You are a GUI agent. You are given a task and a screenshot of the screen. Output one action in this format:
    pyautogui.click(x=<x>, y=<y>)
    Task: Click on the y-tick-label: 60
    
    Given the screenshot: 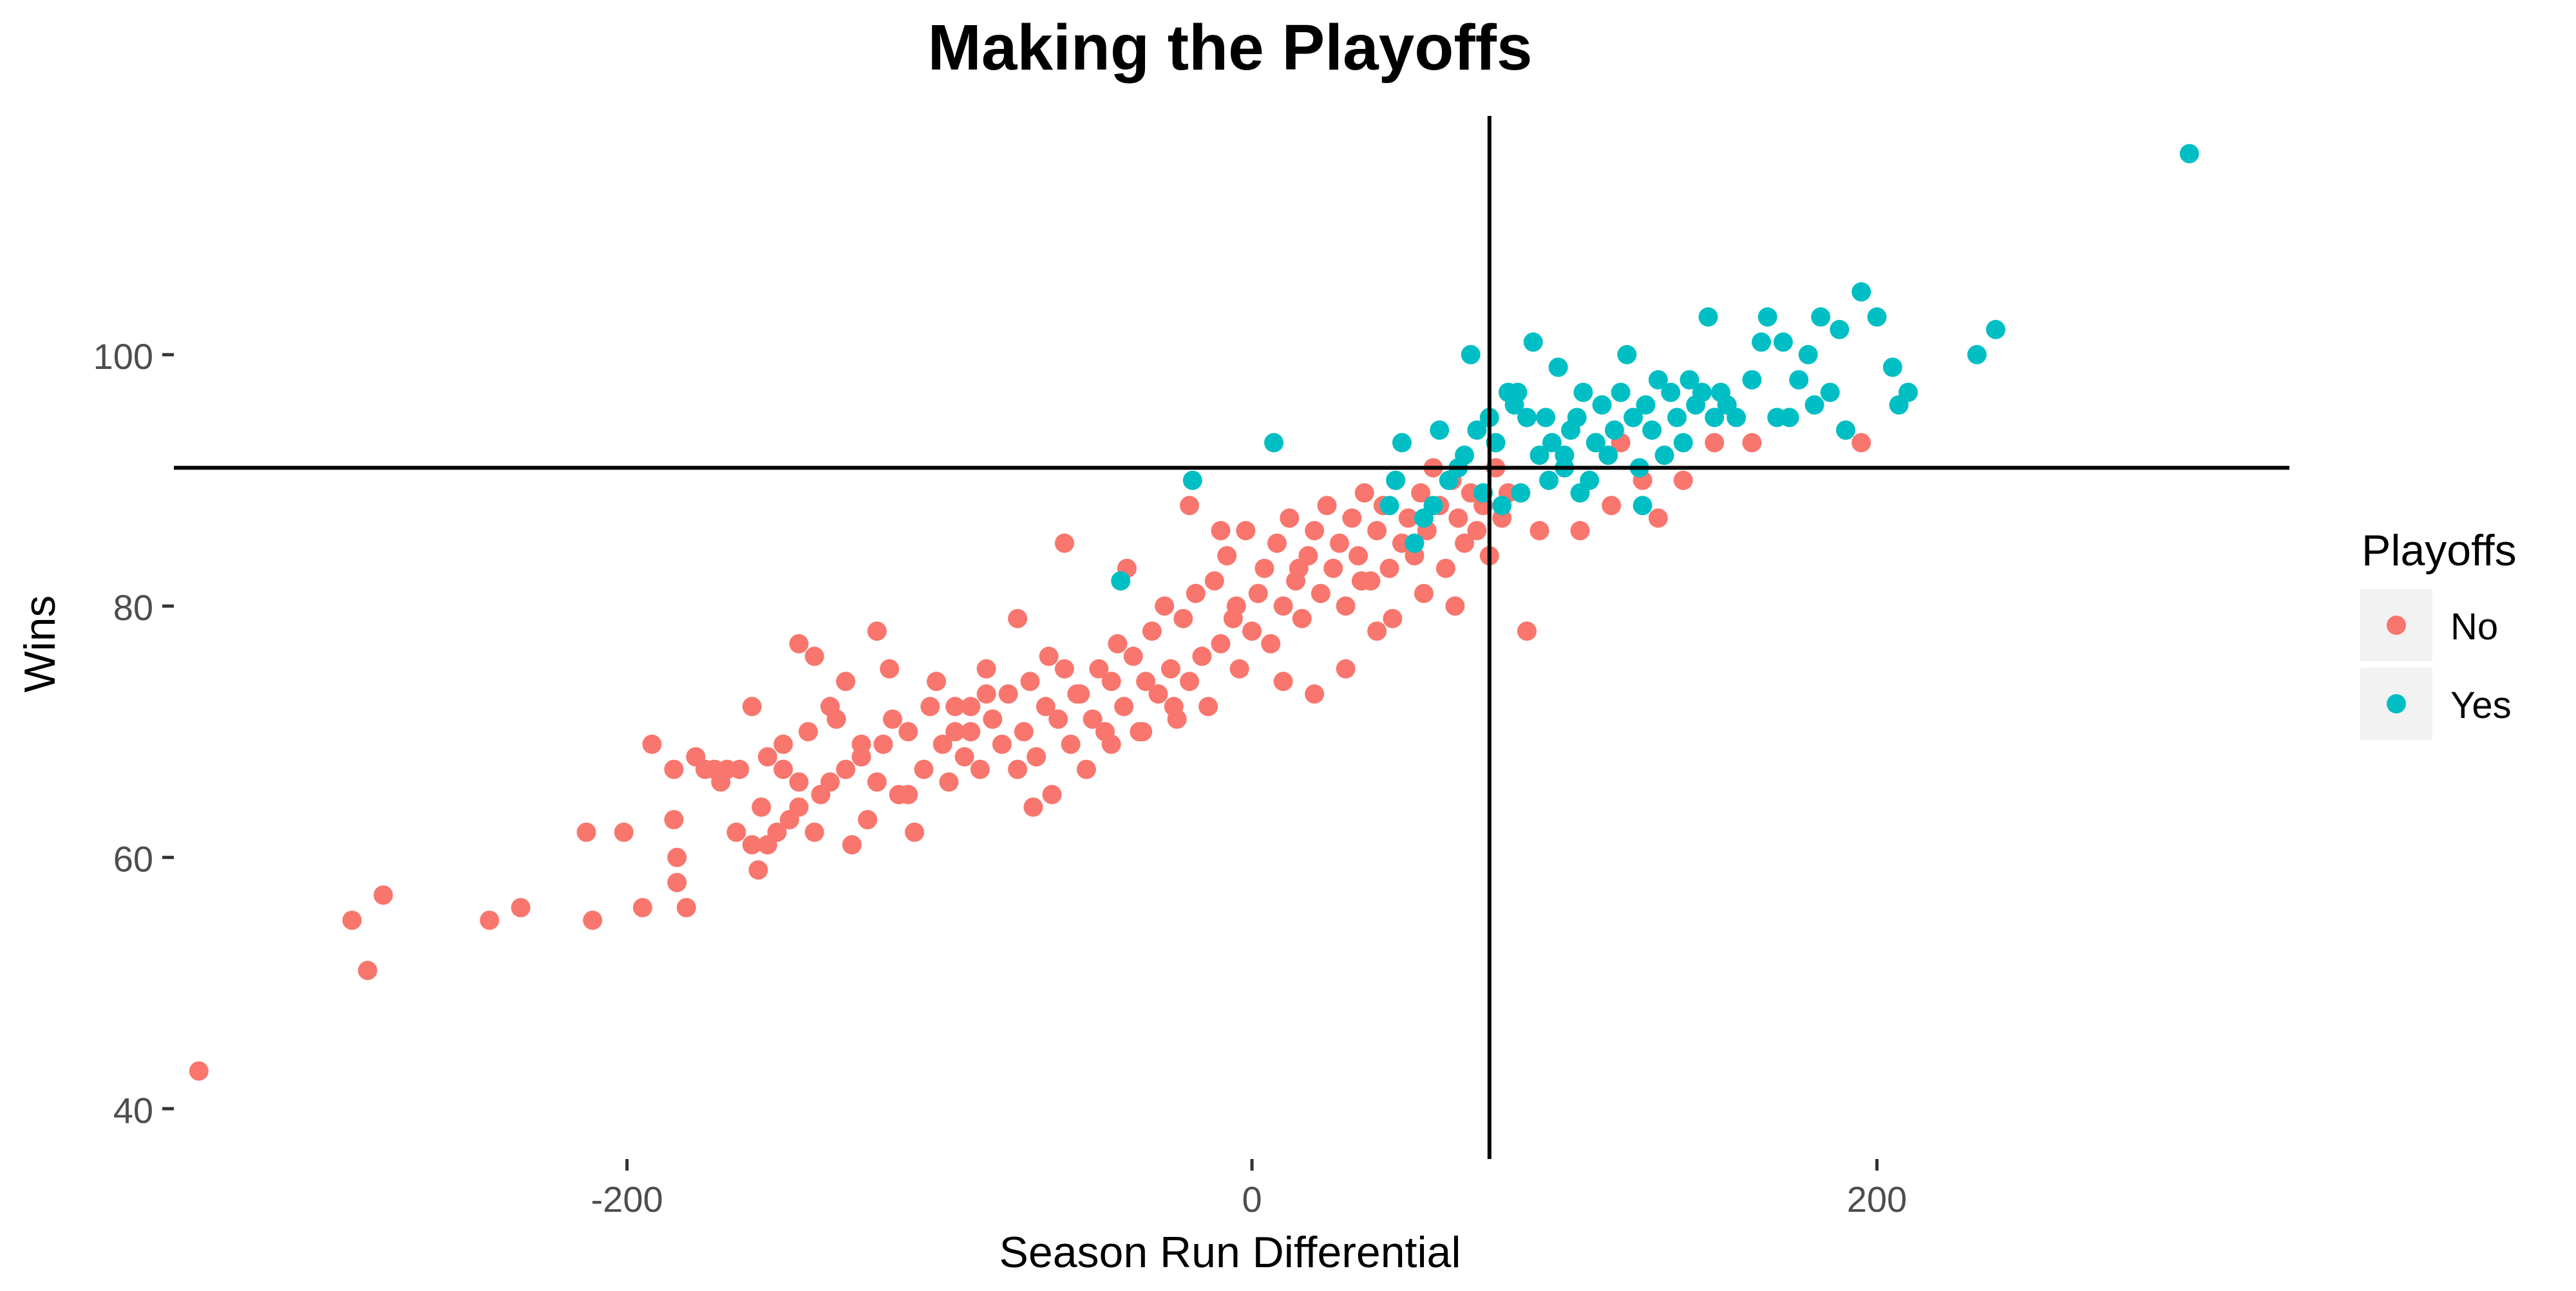 What is the action you would take?
    pyautogui.click(x=133, y=859)
    